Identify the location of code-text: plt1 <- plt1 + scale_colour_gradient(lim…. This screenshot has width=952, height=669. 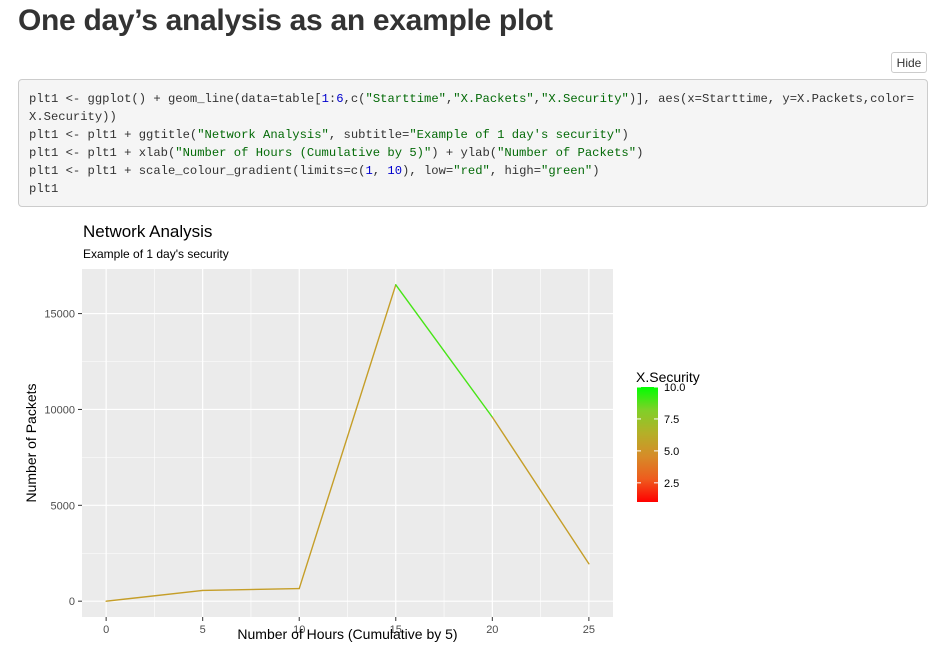
(197, 171).